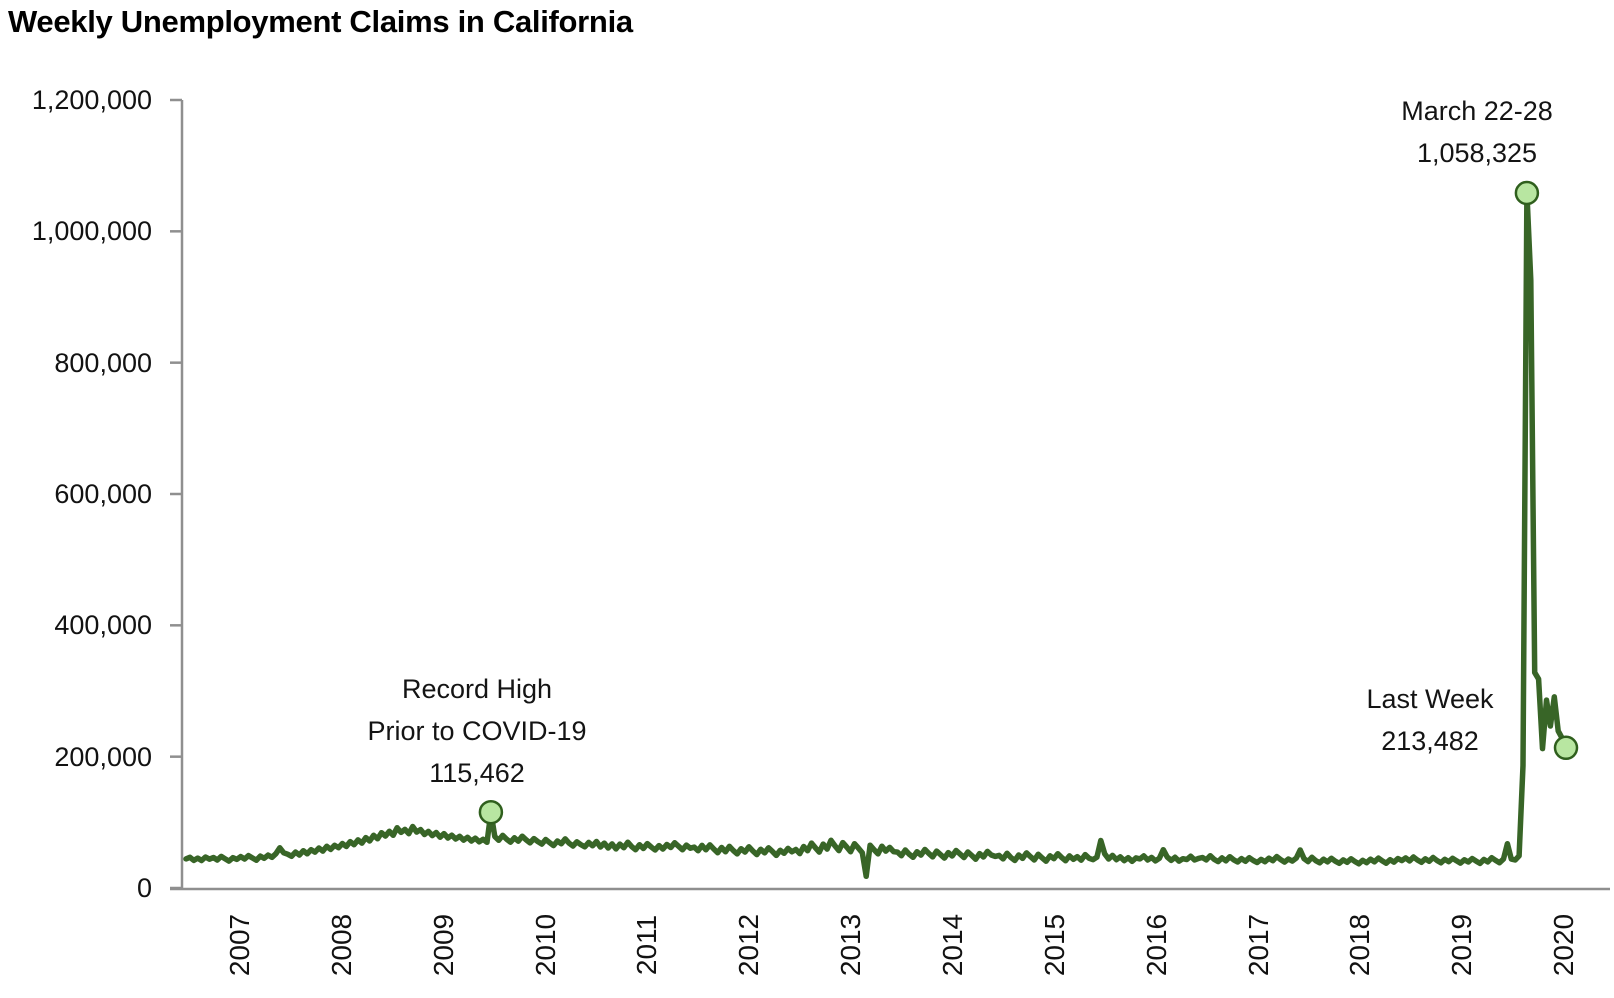 Image resolution: width=1614 pixels, height=998 pixels. What do you see at coordinates (1477, 111) in the screenshot?
I see `annotation-covid-peak-line1: March 22-28` at bounding box center [1477, 111].